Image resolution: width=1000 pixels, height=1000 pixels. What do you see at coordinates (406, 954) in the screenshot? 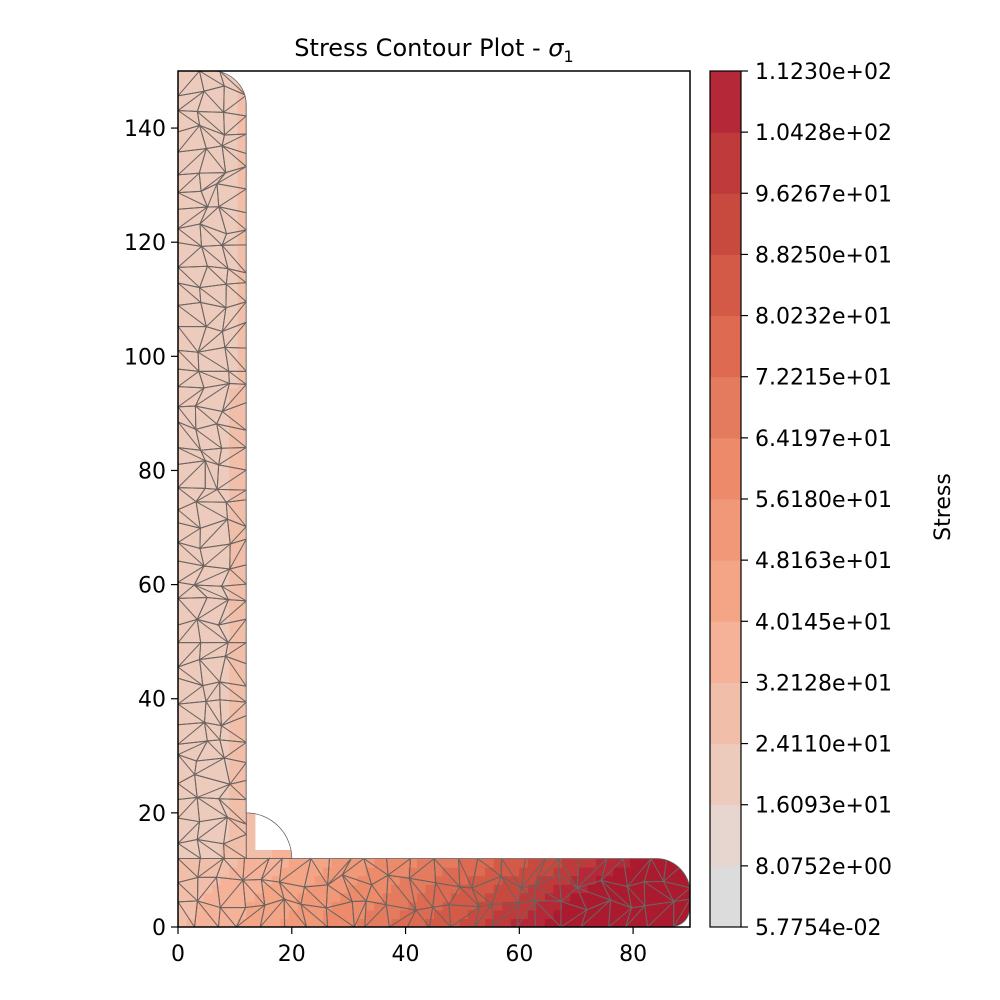
I see `x-tick-label: 40` at bounding box center [406, 954].